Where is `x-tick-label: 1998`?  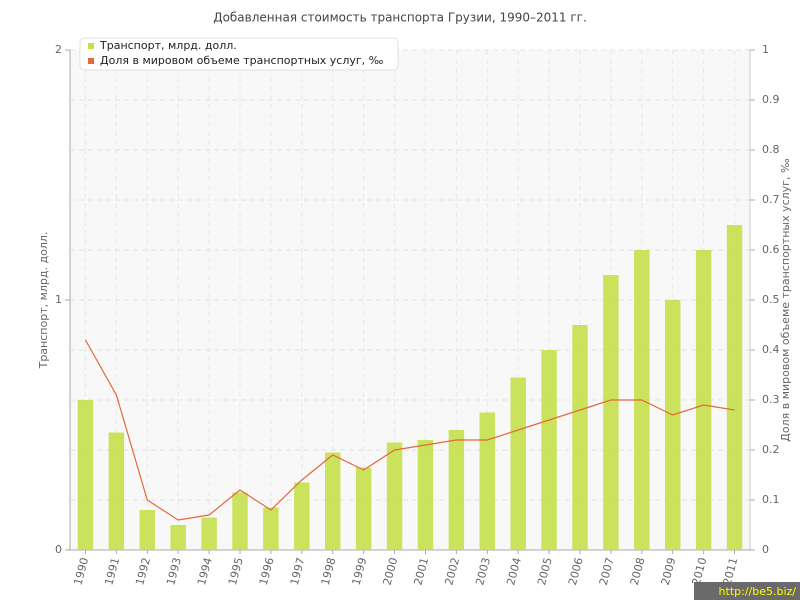
x-tick-label: 1998 is located at coordinates (329, 571).